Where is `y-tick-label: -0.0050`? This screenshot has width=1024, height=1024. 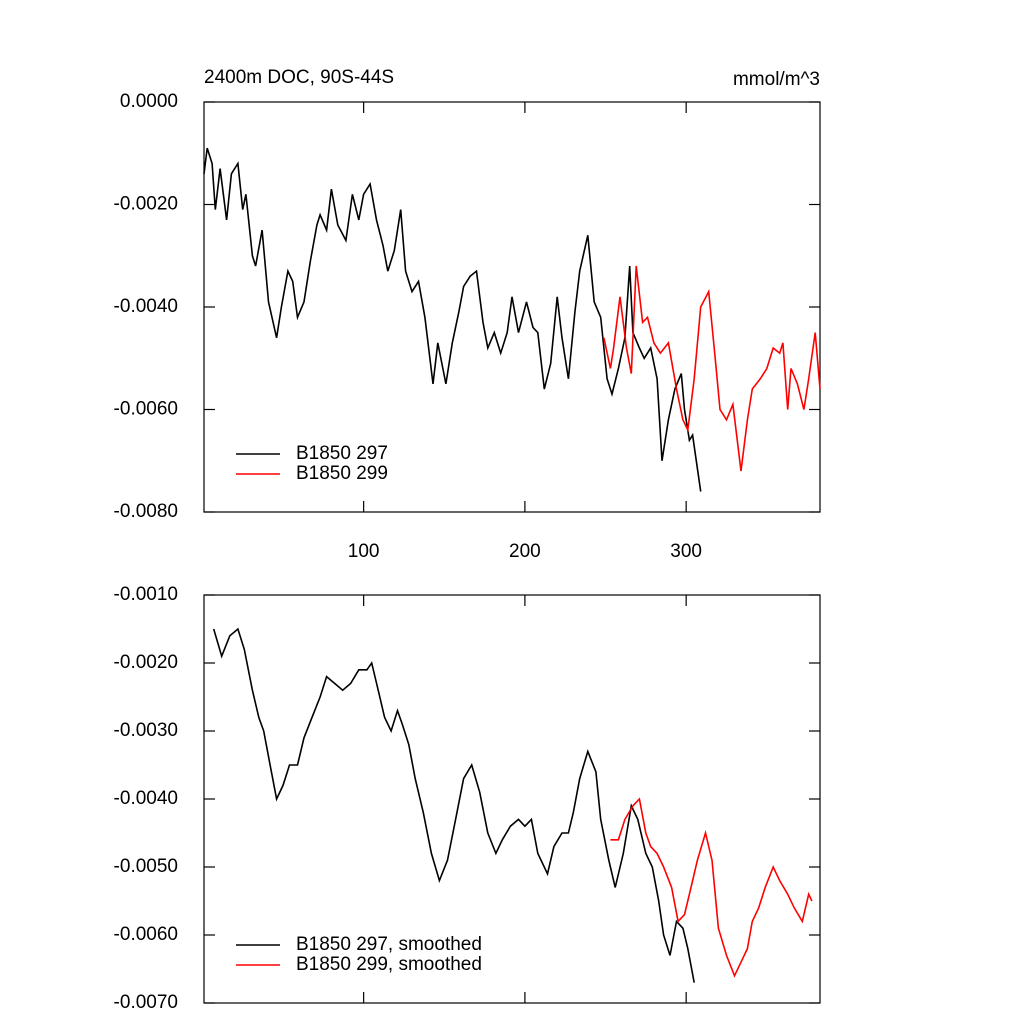
y-tick-label: -0.0050 is located at coordinates (146, 866).